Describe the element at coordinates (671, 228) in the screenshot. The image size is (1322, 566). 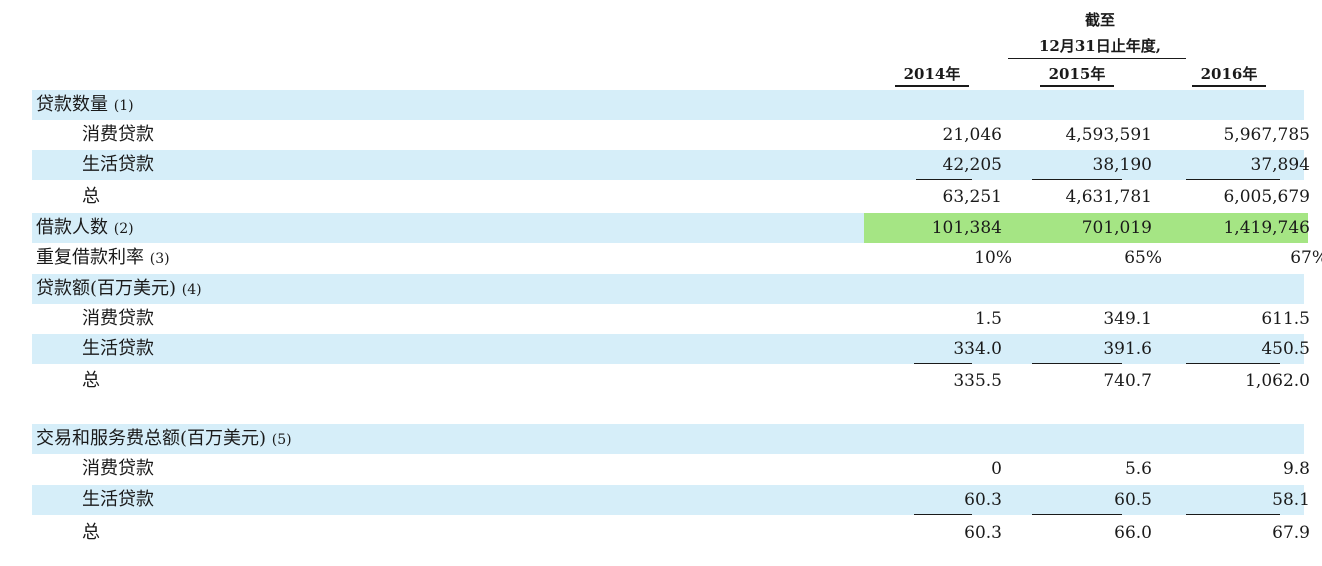
I see `table-row-borrowers: 借款人数 (2) 101,384 701,019 1,419,746` at that location.